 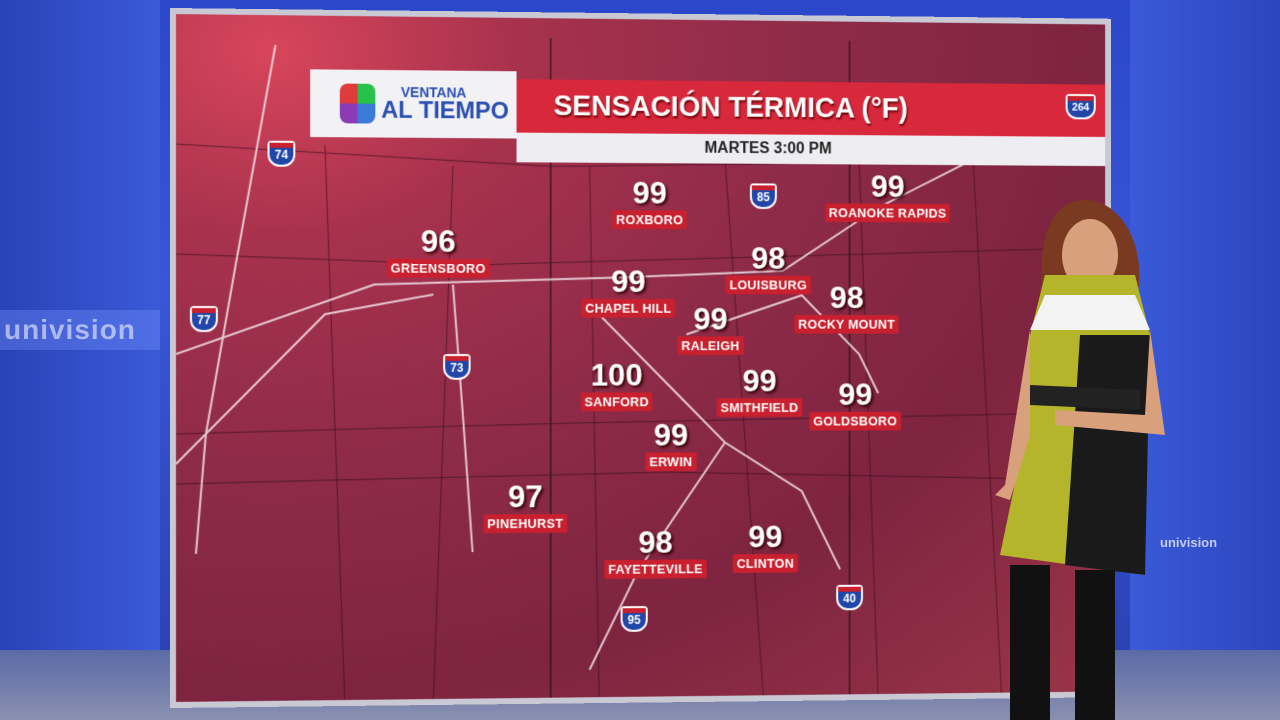 What do you see at coordinates (634, 619) in the screenshot?
I see `interstate-shield-icon: 95` at bounding box center [634, 619].